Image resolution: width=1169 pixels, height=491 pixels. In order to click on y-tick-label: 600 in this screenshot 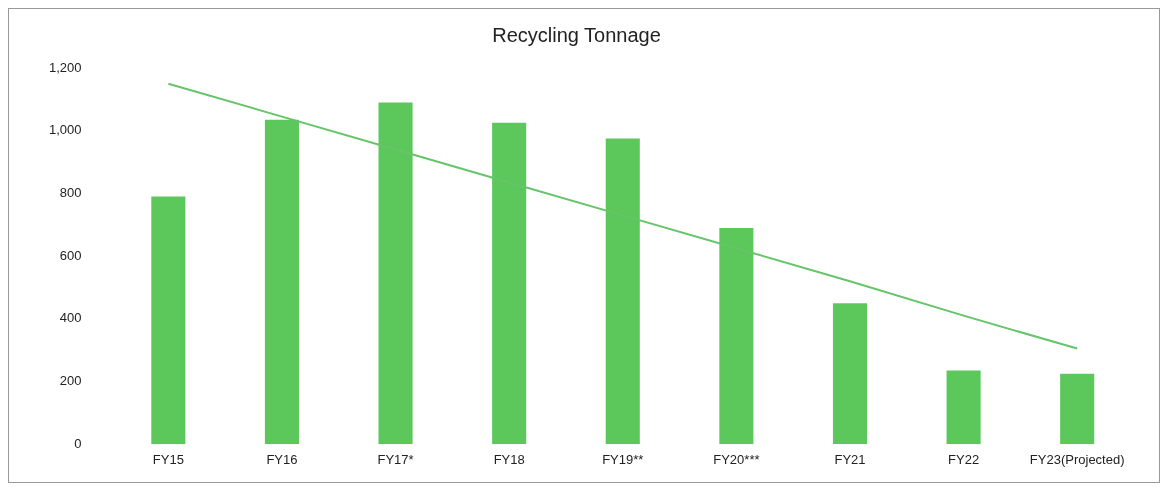, I will do `click(70, 255)`.